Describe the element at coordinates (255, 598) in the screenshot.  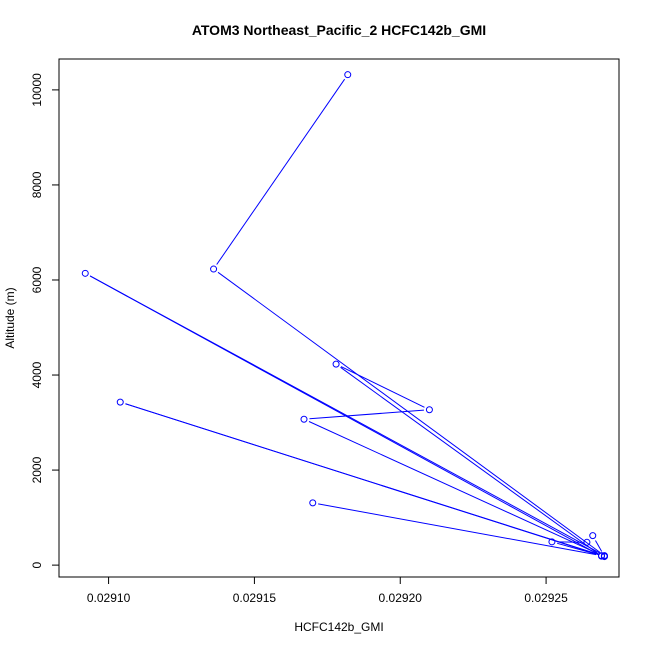
I see `x-tick-label: 0.02915` at that location.